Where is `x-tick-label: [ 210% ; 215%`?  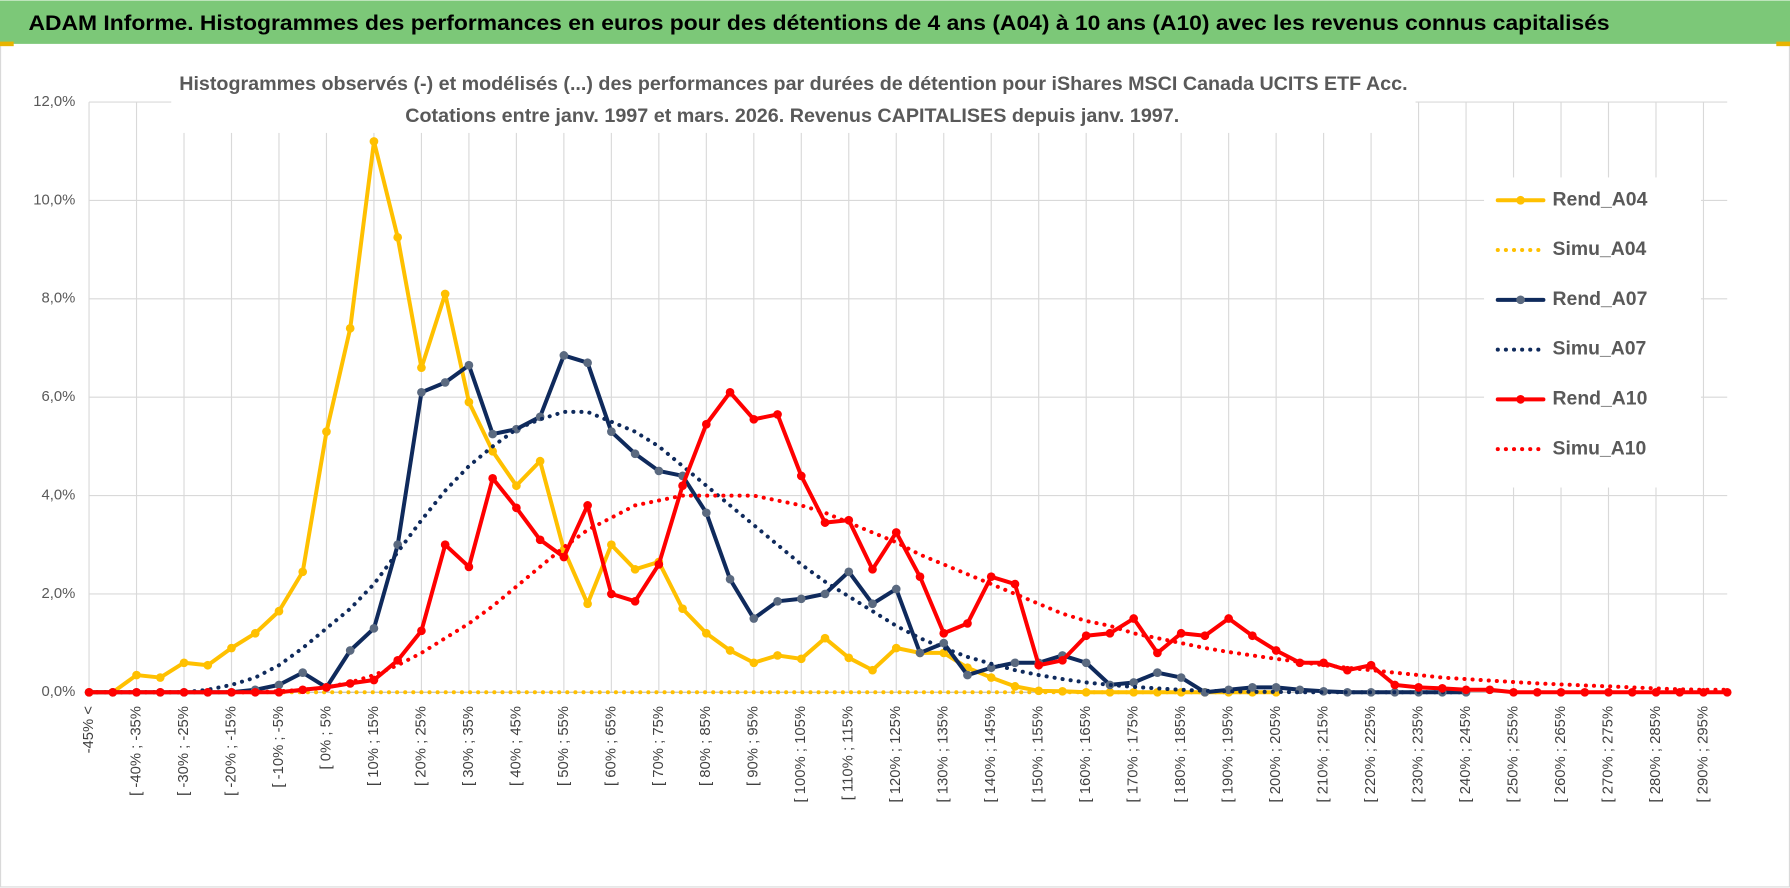 x-tick-label: [ 210% ; 215% is located at coordinates (1324, 754).